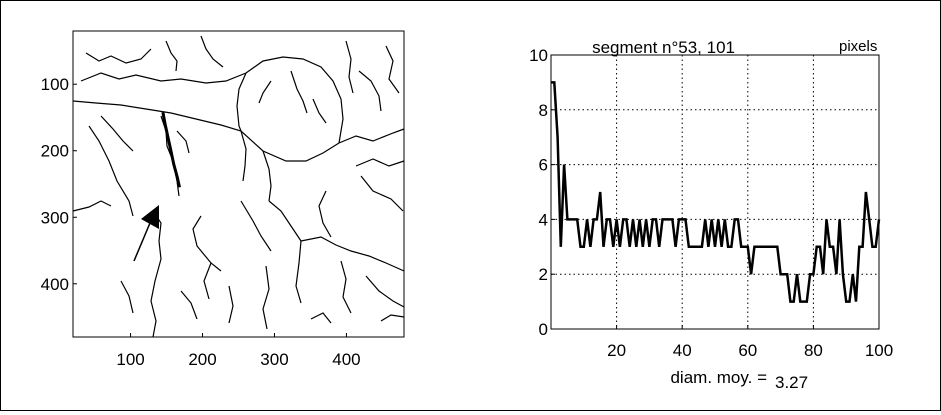 The height and width of the screenshot is (415, 941). What do you see at coordinates (538, 55) in the screenshot?
I see `y-tick-label: 10` at bounding box center [538, 55].